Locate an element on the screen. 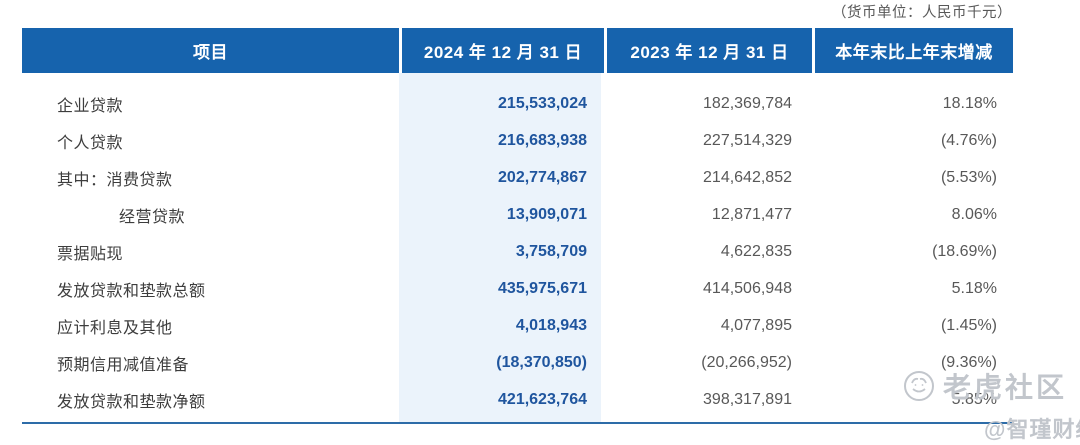  table-row: 票据贴现 3,758,709 4,622,835 (18.69%) is located at coordinates (517, 251).